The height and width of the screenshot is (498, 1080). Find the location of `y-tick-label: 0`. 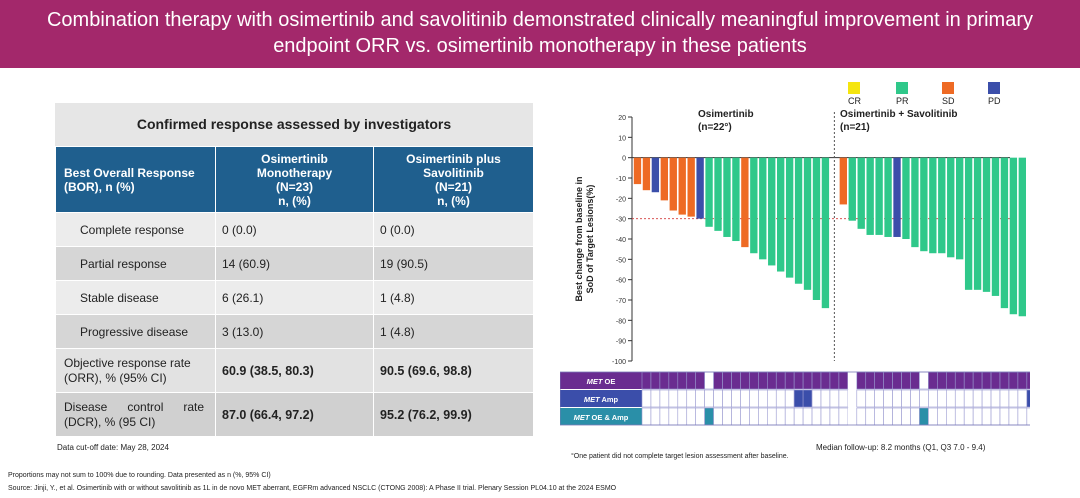

y-tick-label: 0 is located at coordinates (624, 159).